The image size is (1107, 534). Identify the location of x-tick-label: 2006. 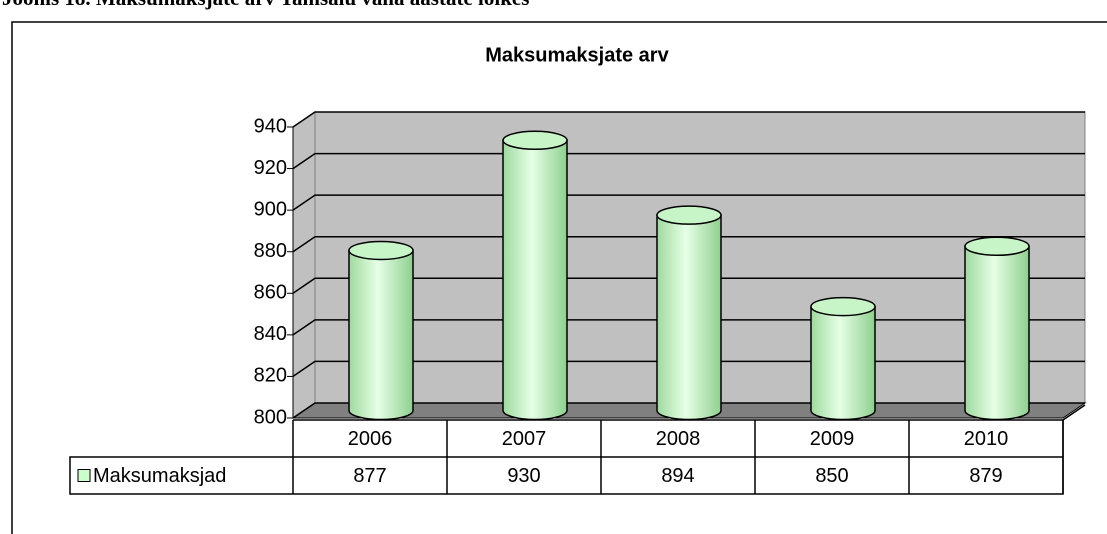
(370, 439).